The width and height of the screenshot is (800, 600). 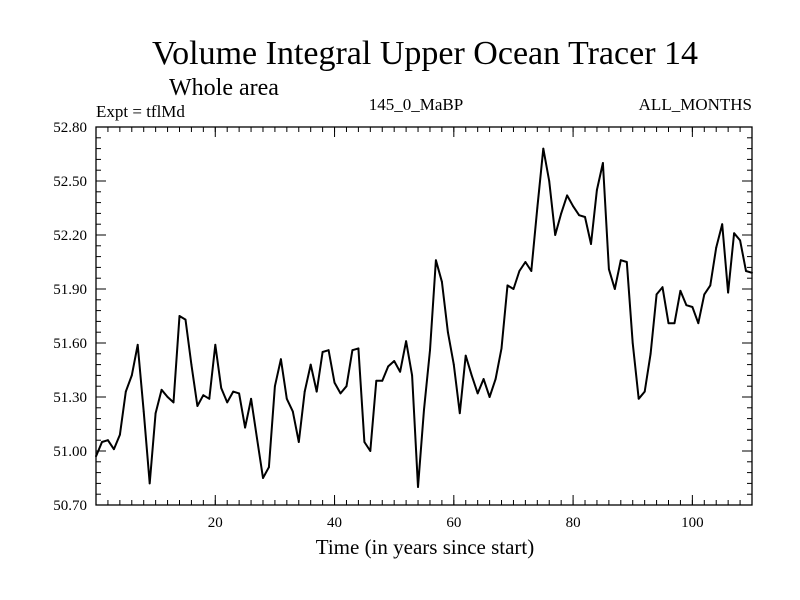 What do you see at coordinates (334, 523) in the screenshot?
I see `x-tick-label: 40` at bounding box center [334, 523].